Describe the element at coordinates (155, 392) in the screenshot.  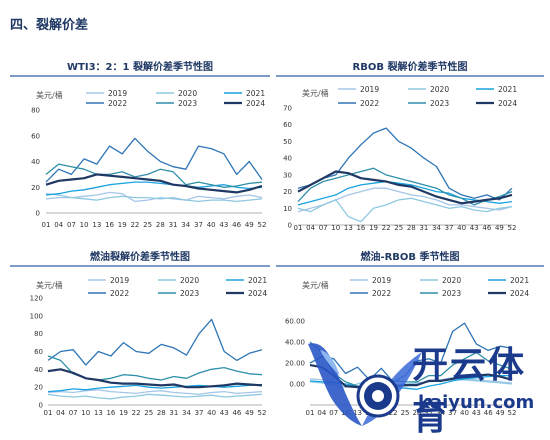
I see `series-line-2019` at that location.